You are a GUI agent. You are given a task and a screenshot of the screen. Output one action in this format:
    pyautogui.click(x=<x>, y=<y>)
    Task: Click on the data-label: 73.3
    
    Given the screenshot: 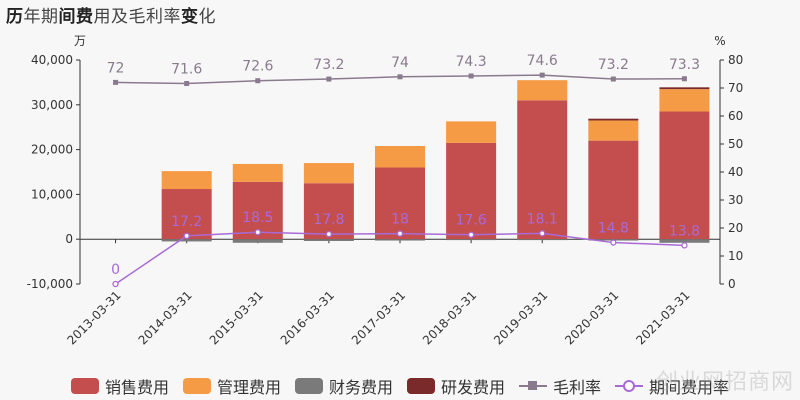 What is the action you would take?
    pyautogui.click(x=684, y=65)
    